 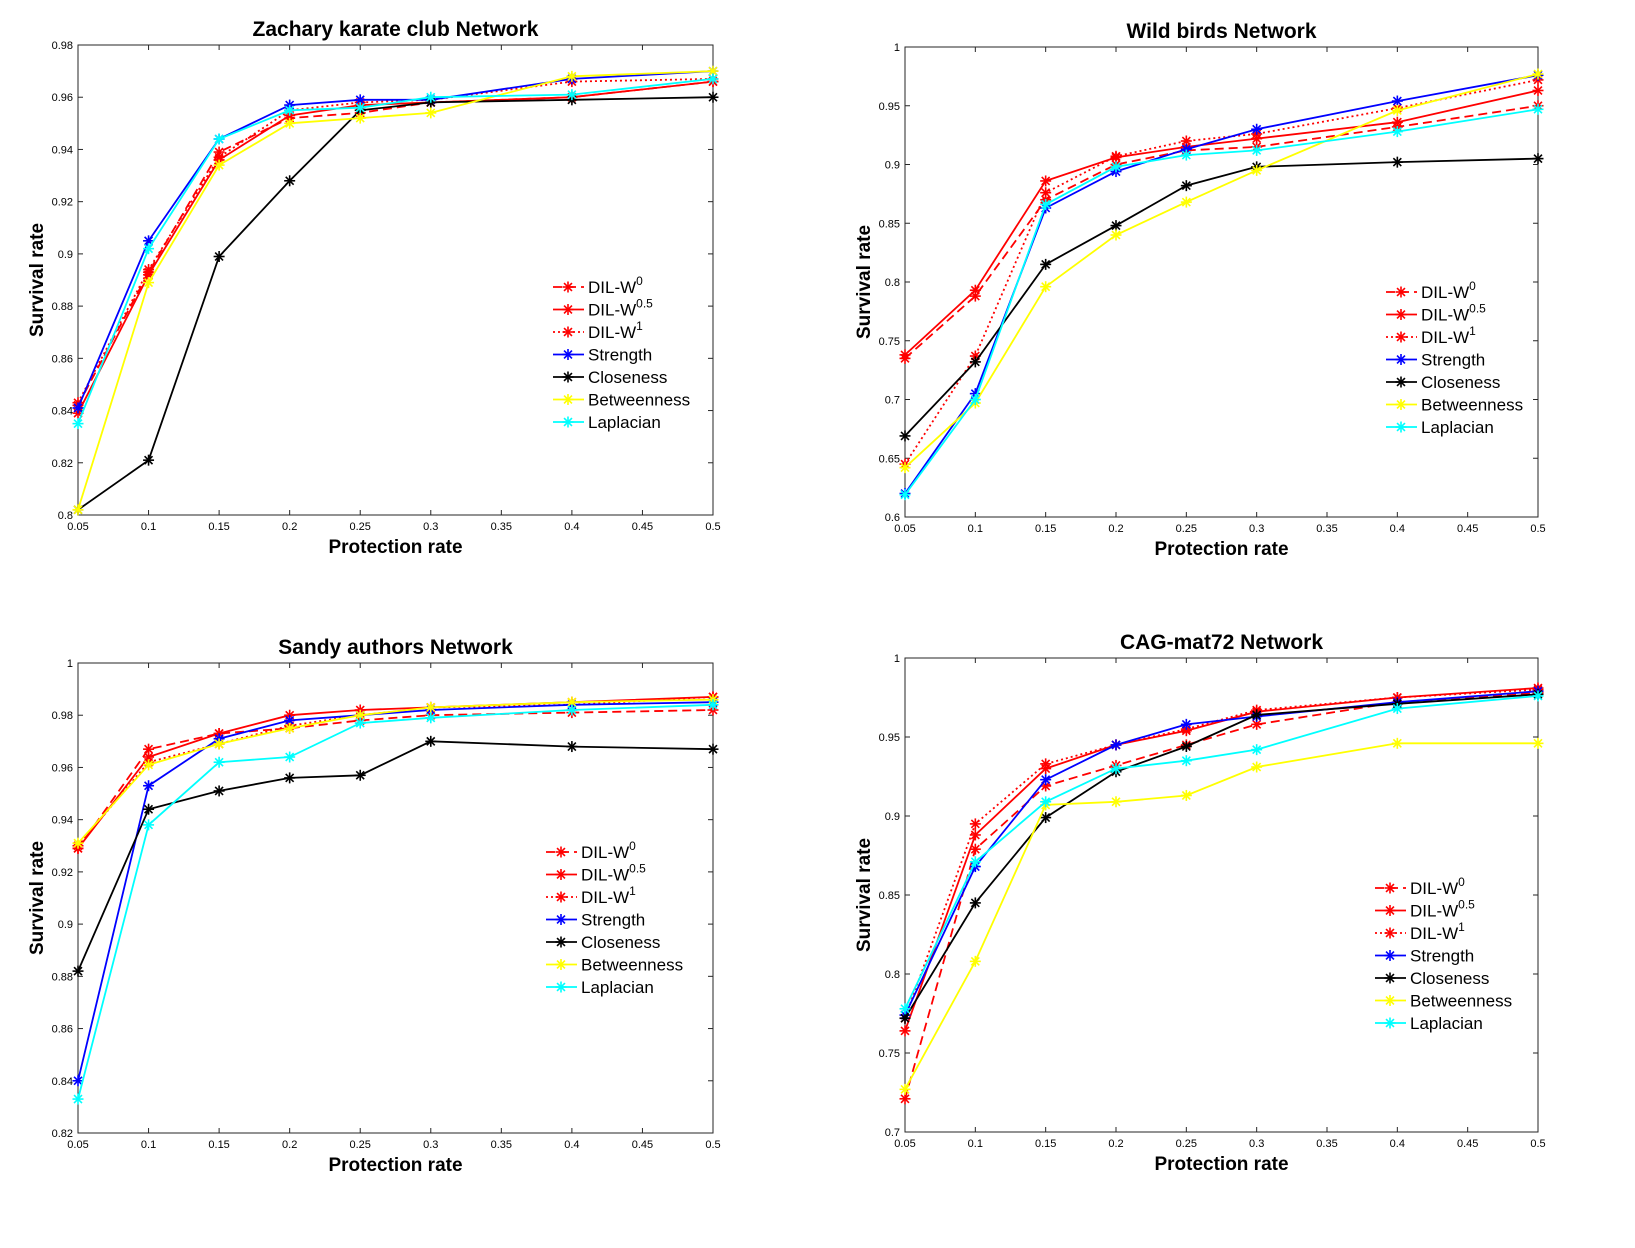 What do you see at coordinates (1326, 1144) in the screenshot?
I see `x-tick-label: 0.35` at bounding box center [1326, 1144].